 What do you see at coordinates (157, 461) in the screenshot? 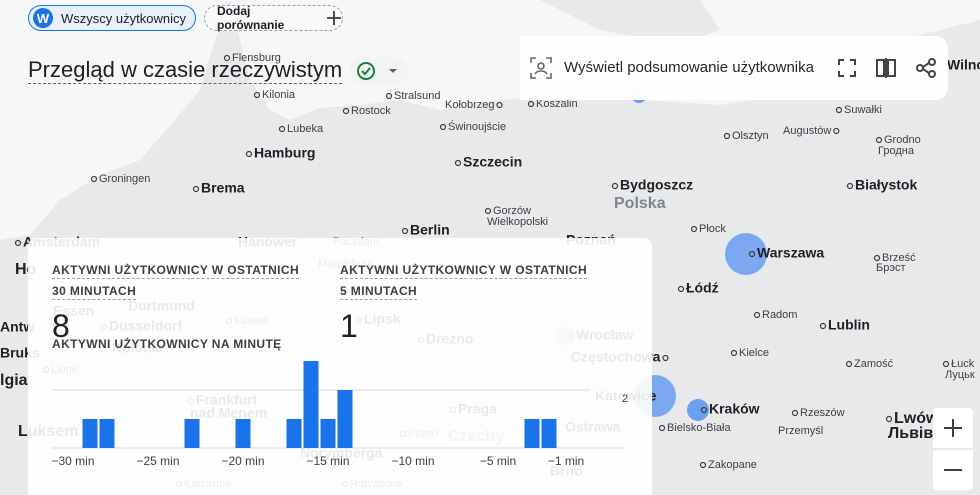
I see `x-tick-label: −25 min` at bounding box center [157, 461].